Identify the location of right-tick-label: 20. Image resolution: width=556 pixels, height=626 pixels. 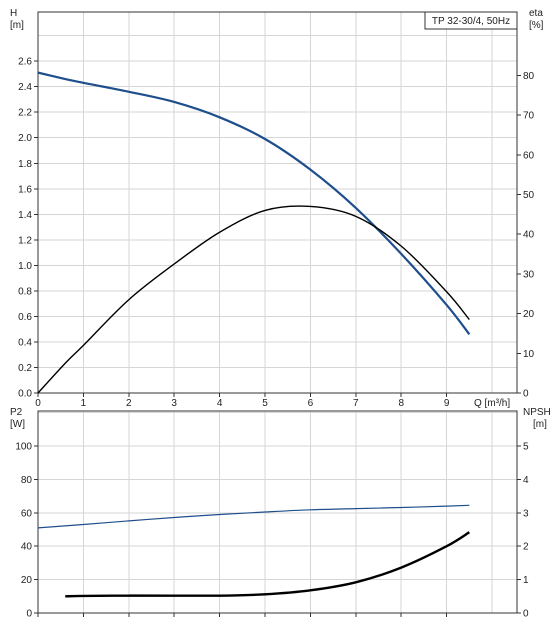
(529, 314).